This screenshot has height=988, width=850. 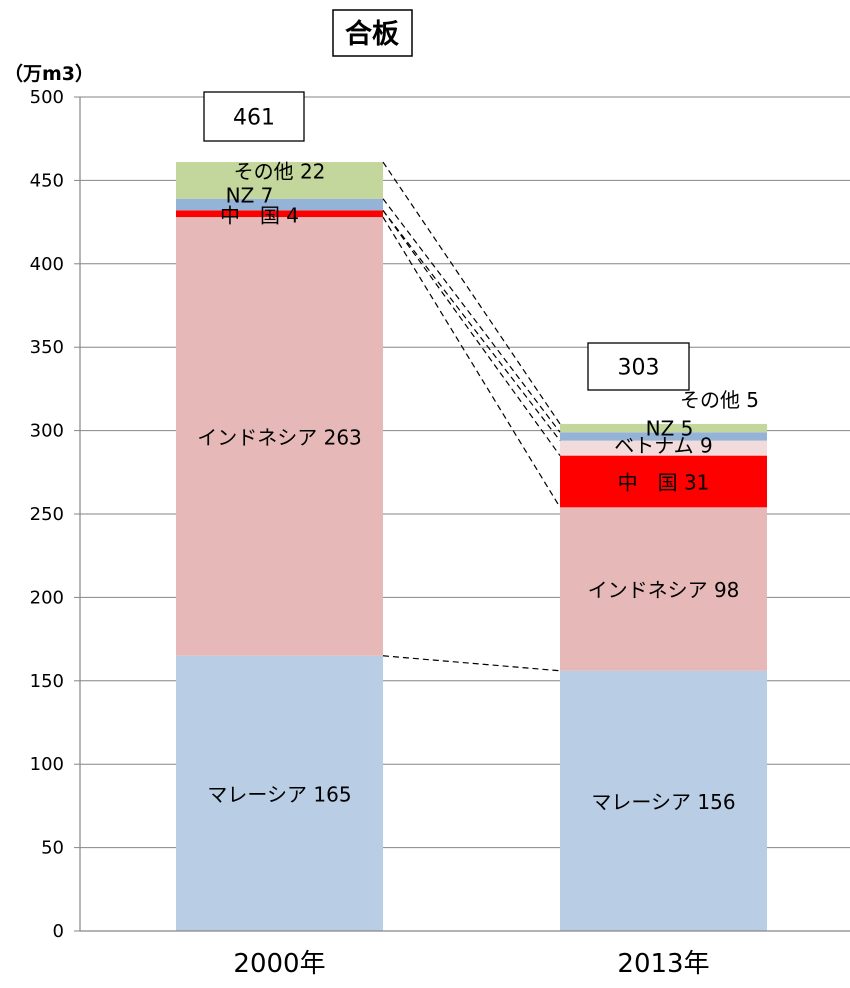 I want to click on segment-label-china-0: 中 国 4, so click(x=259, y=215).